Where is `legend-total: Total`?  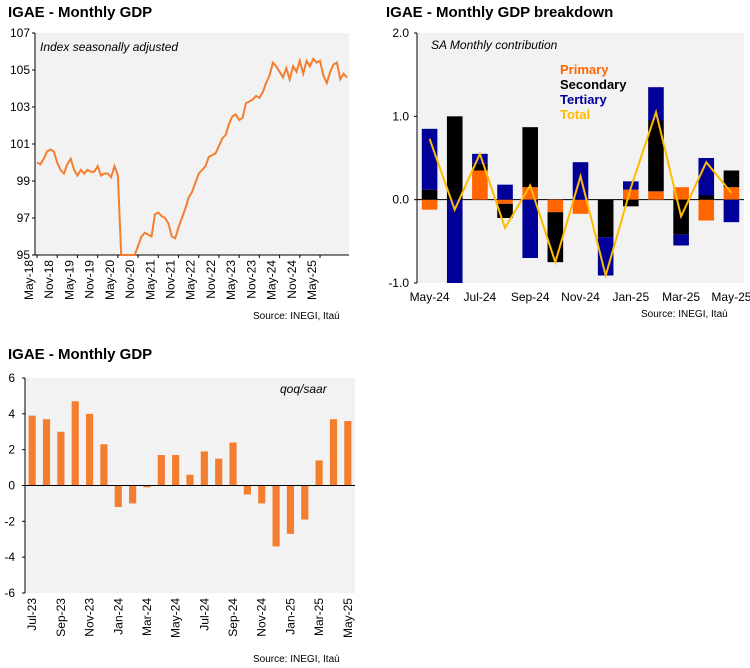
legend-total: Total is located at coordinates (575, 114).